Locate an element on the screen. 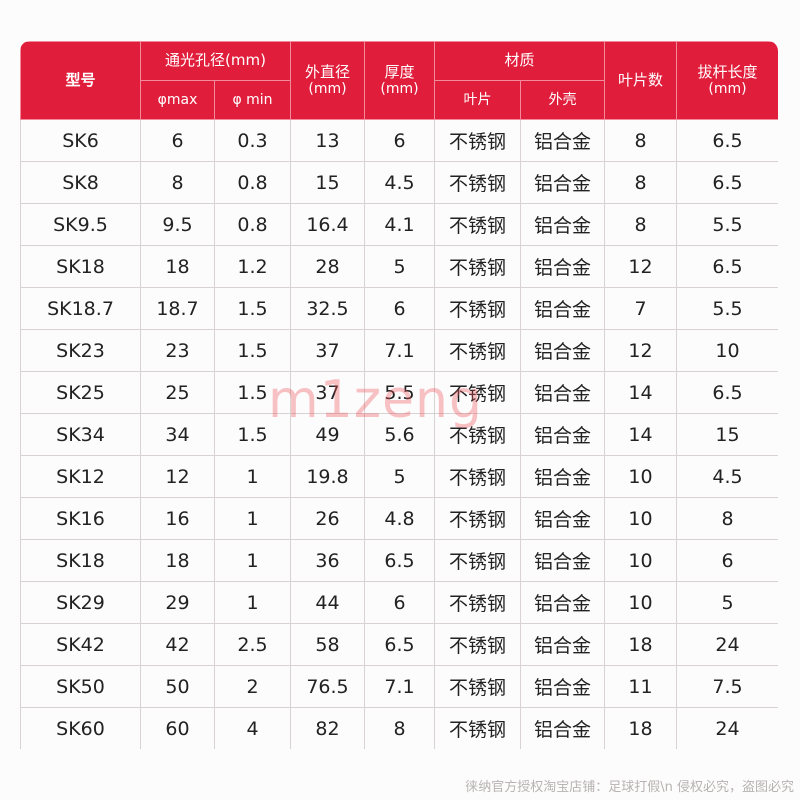 This screenshot has height=800, width=800. table-row: SK34 34 1.5 49 5.6 不锈钢 铝合金 14 15 is located at coordinates (399, 434).